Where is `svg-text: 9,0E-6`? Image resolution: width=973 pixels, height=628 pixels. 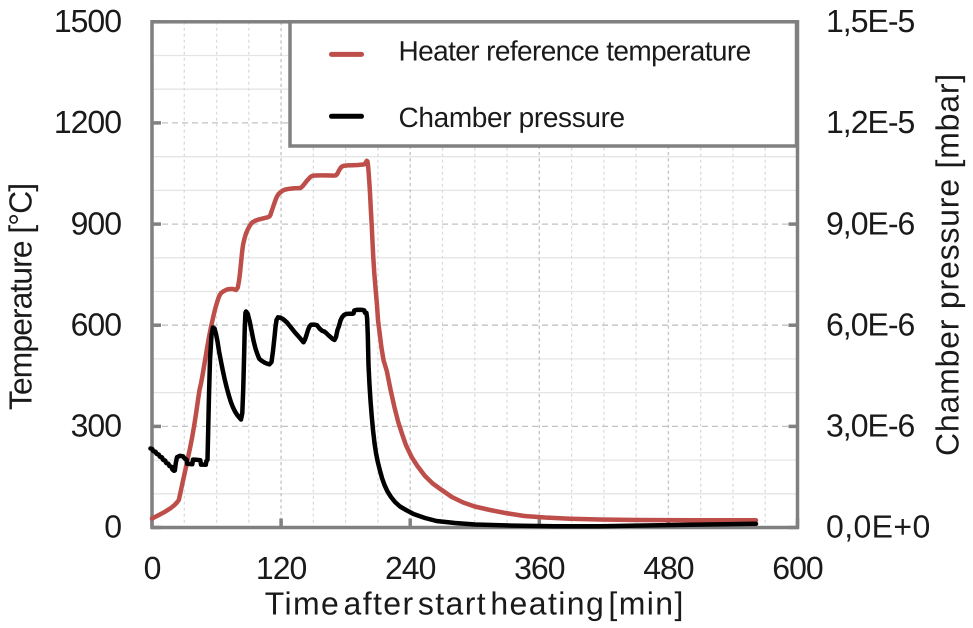 svg-text: 9,0E-6 is located at coordinates (870, 223).